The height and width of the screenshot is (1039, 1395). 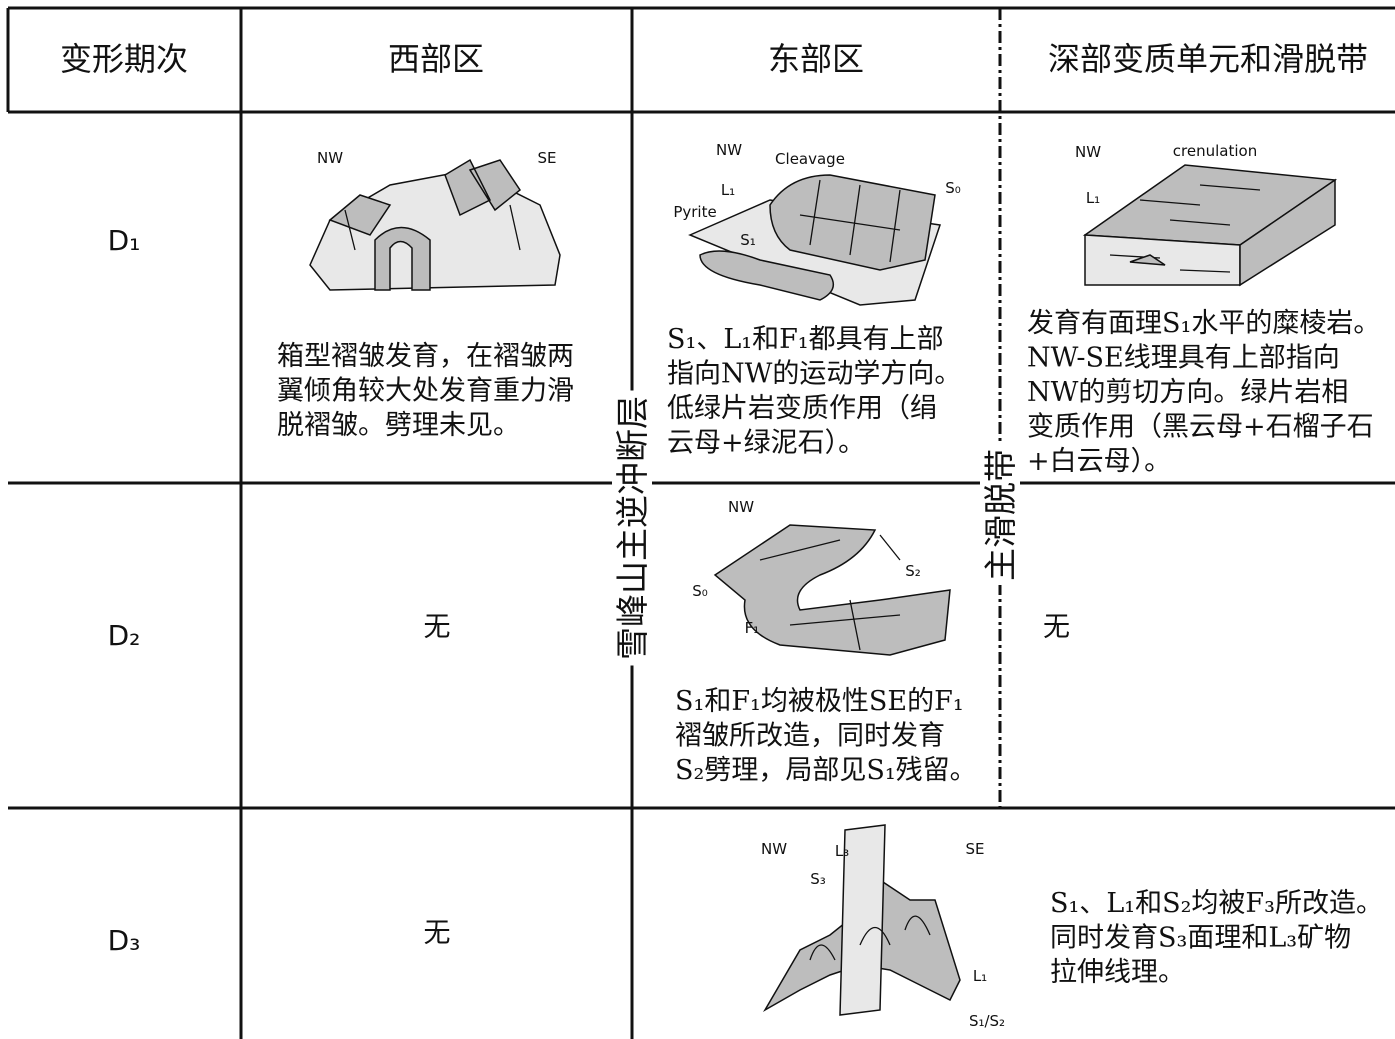 What do you see at coordinates (1210, 225) in the screenshot?
I see `sketch-crenulation` at bounding box center [1210, 225].